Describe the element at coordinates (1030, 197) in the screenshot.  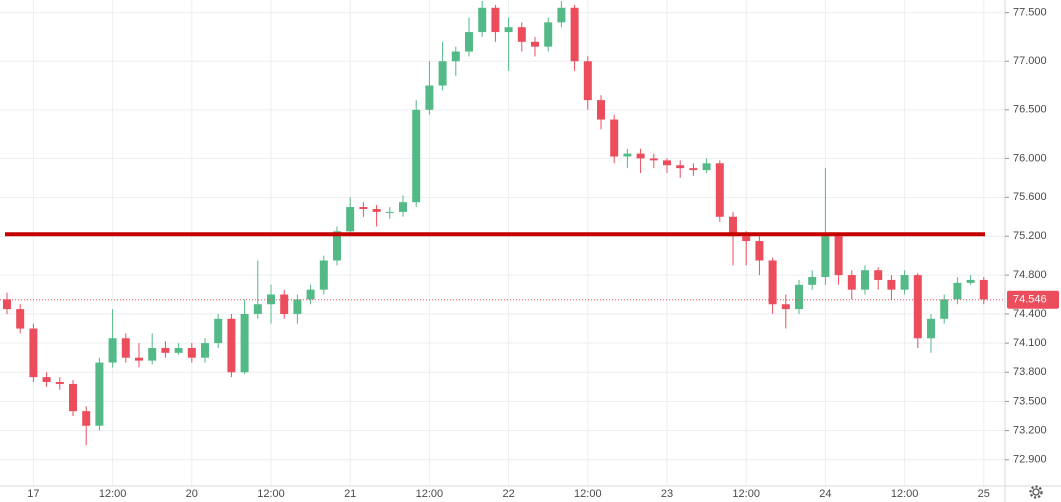
I see `y-tick-label: 75.600` at that location.